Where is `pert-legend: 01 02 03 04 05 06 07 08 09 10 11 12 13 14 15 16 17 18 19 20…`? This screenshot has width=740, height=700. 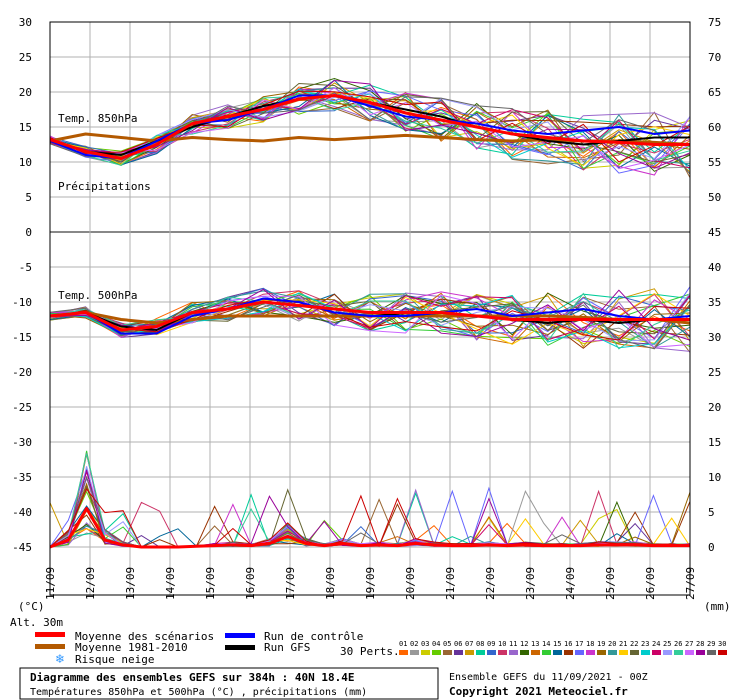
pert-legend: 01 02 03 04 05 06 07 08 09 10 11 12 13 14 15 16 17 18 19 20… is located at coordinates (563, 647).